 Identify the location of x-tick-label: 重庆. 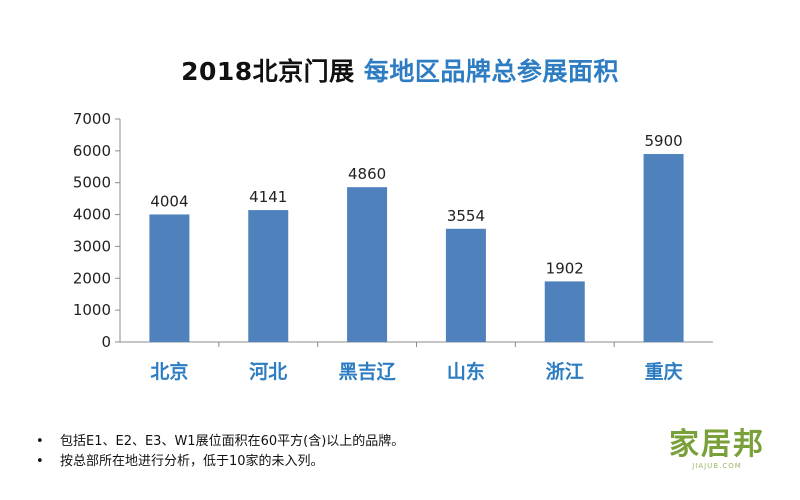
(664, 371).